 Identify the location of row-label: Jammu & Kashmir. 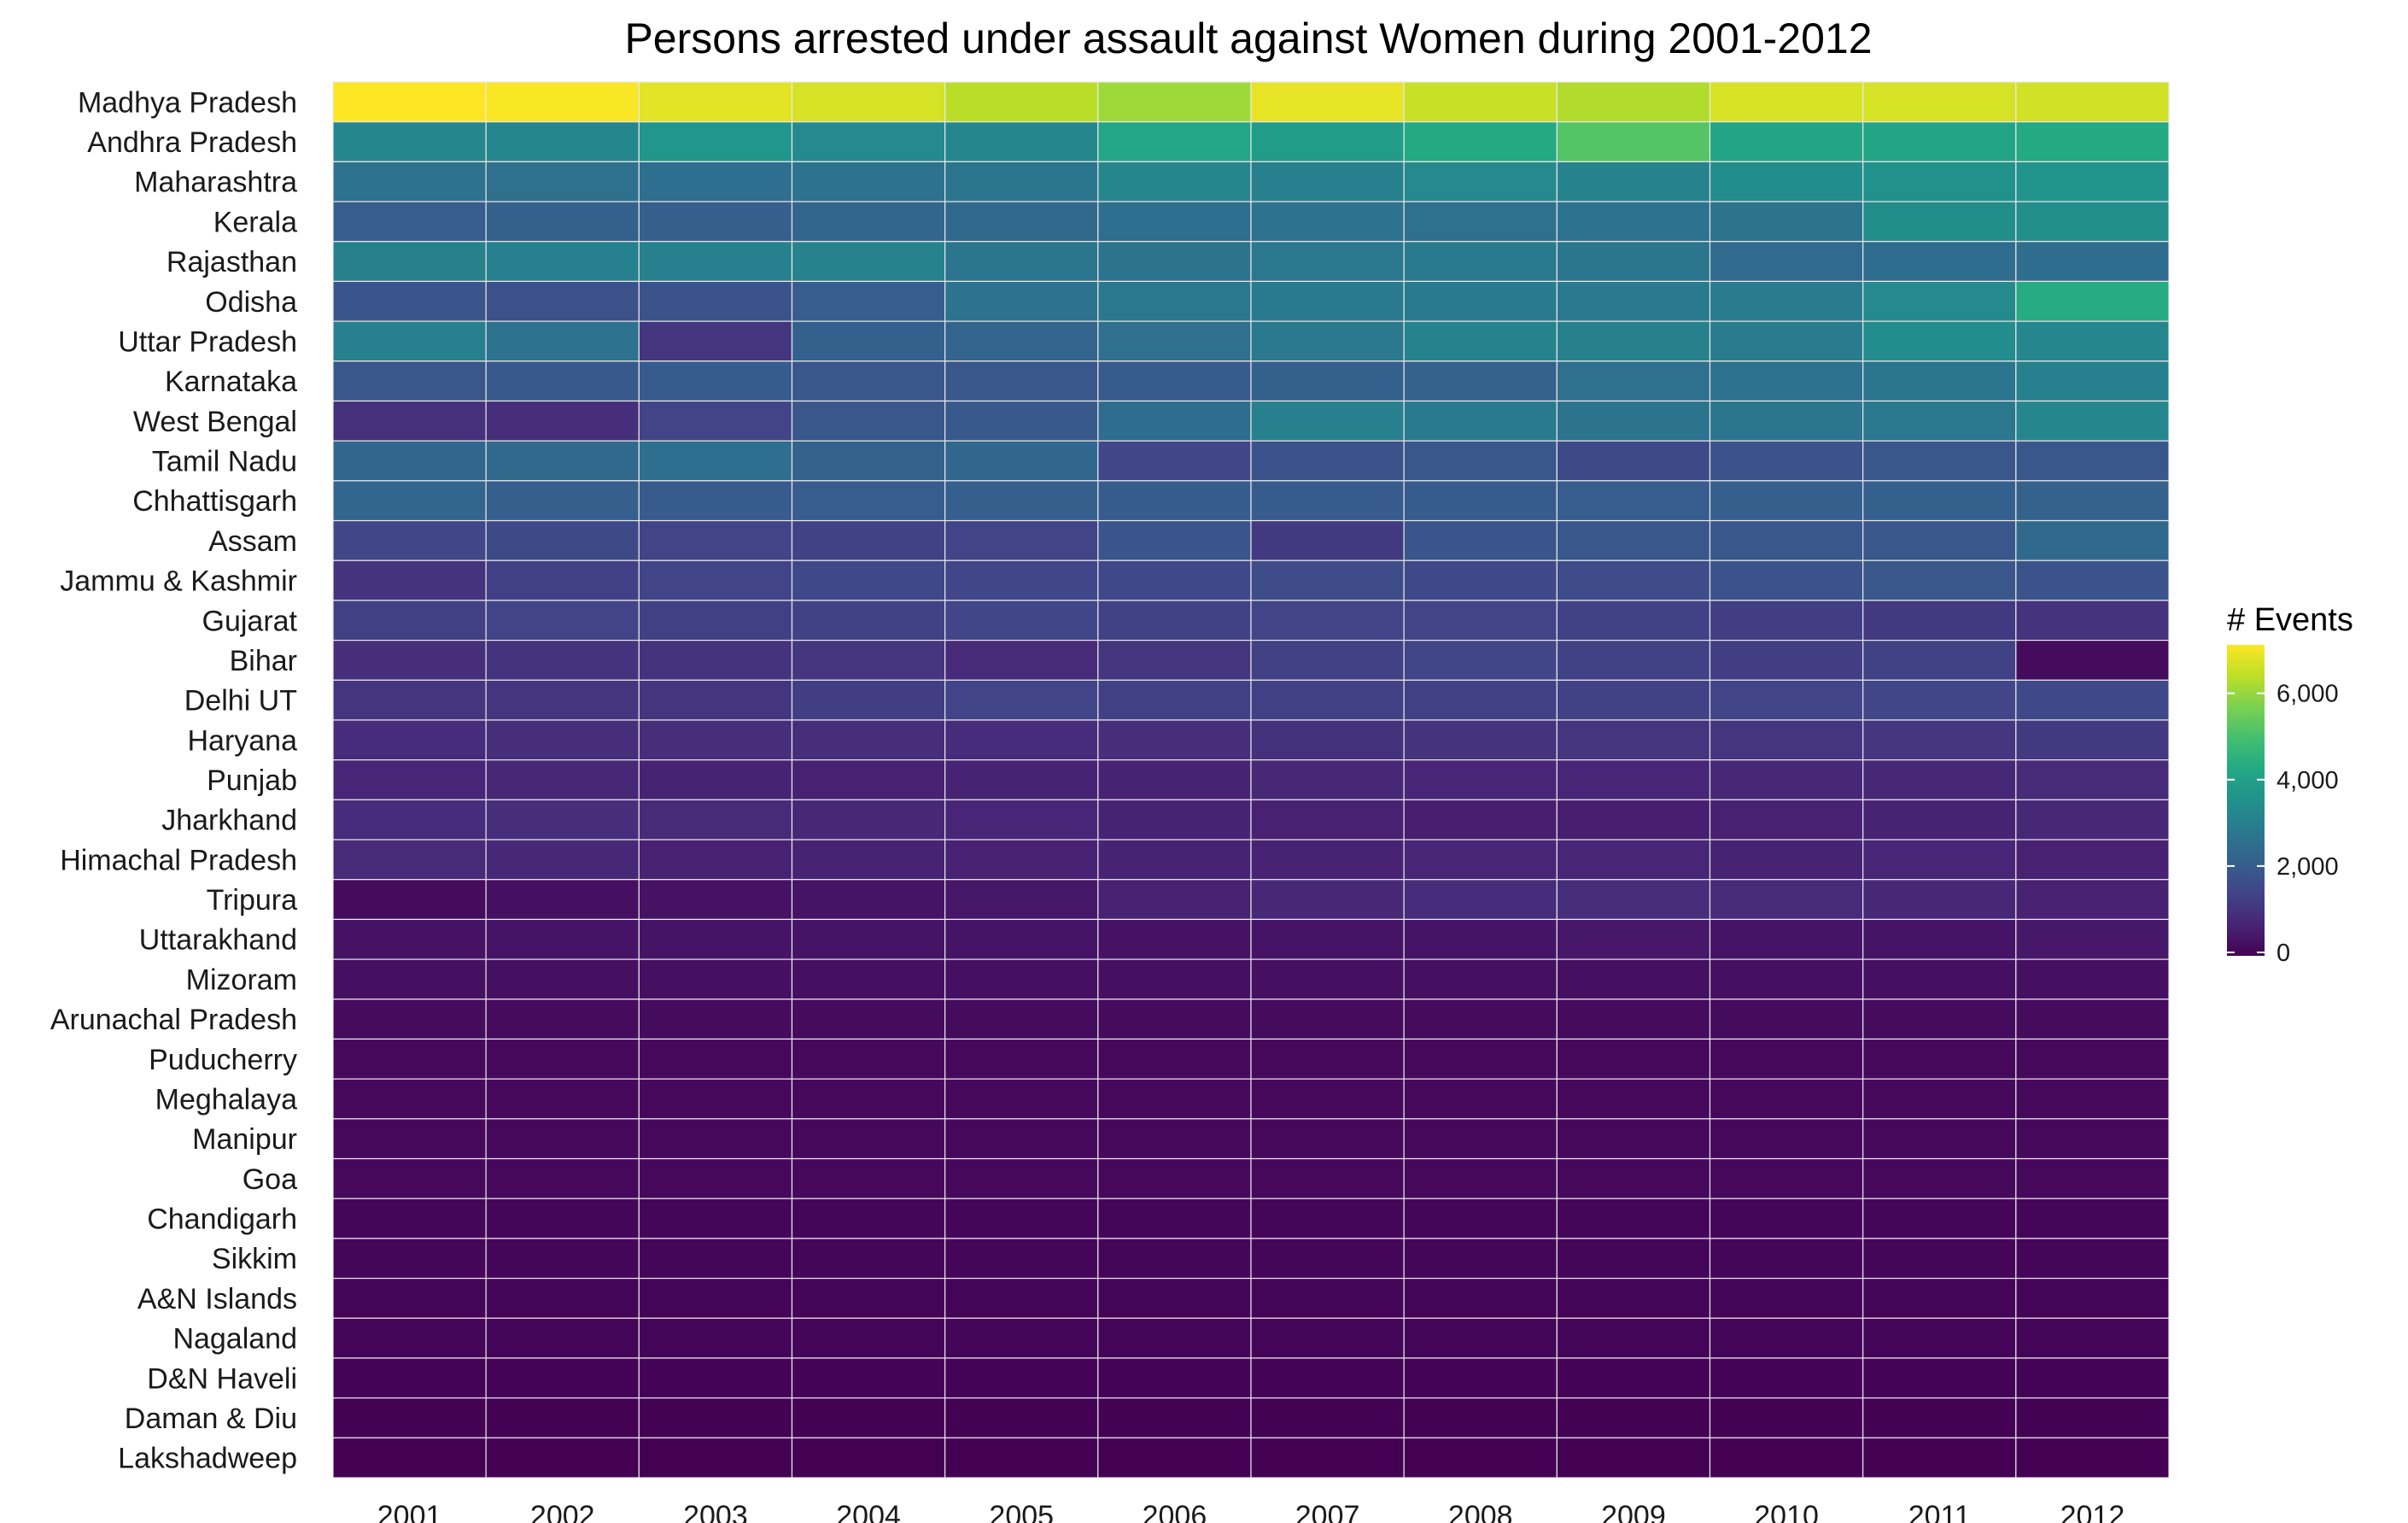
(178, 581).